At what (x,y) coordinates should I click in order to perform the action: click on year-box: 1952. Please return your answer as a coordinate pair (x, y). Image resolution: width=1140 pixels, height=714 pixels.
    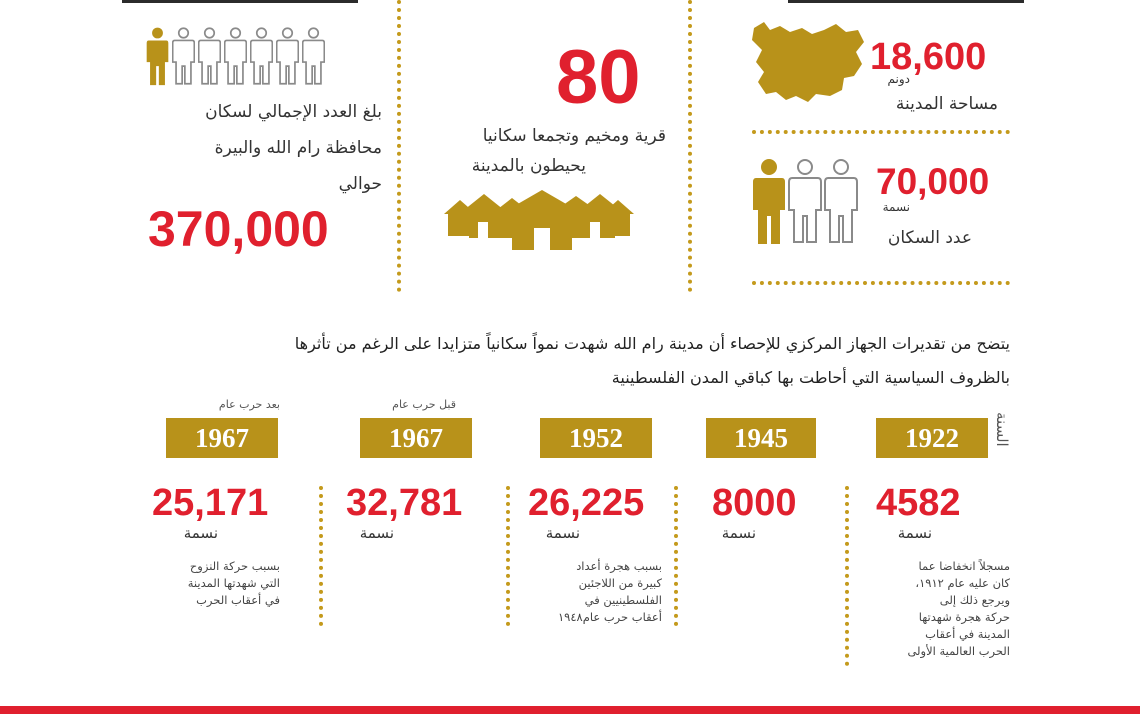
    Looking at the image, I should click on (596, 438).